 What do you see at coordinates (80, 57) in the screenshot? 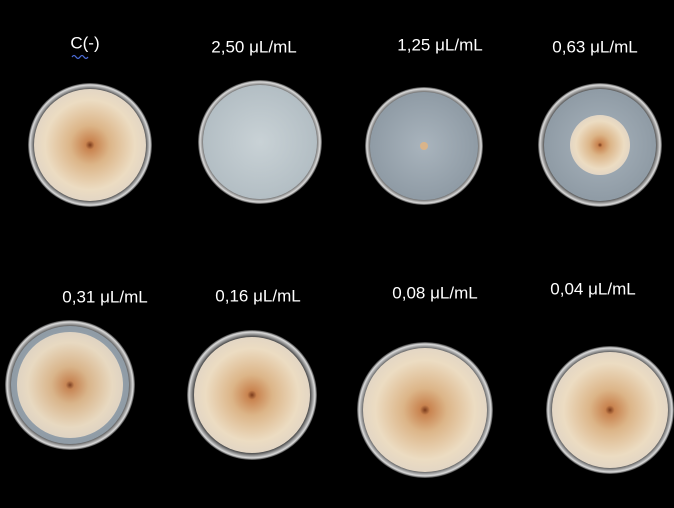
I see `spell-underline` at bounding box center [80, 57].